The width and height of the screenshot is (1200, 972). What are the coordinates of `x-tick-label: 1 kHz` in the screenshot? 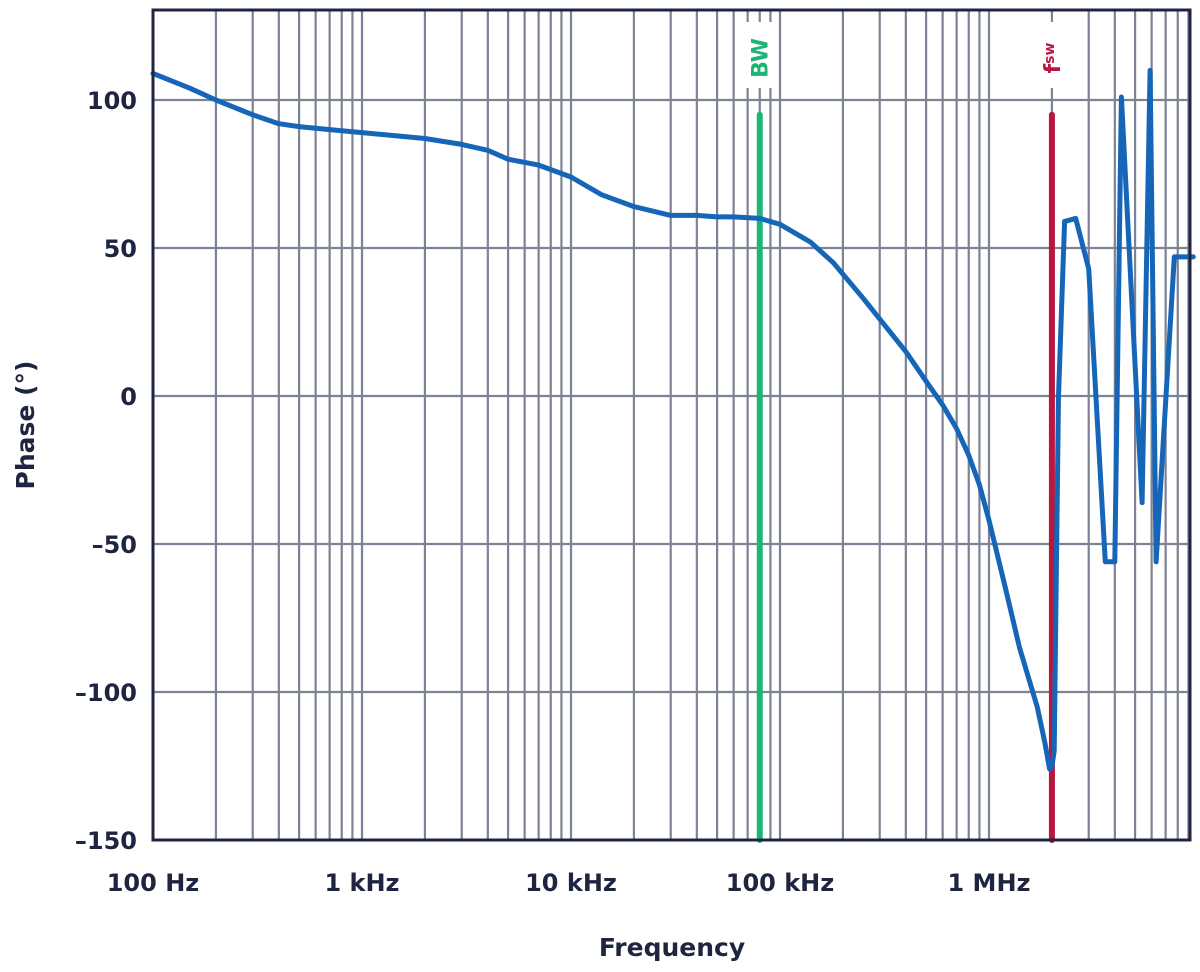 It's located at (361, 883).